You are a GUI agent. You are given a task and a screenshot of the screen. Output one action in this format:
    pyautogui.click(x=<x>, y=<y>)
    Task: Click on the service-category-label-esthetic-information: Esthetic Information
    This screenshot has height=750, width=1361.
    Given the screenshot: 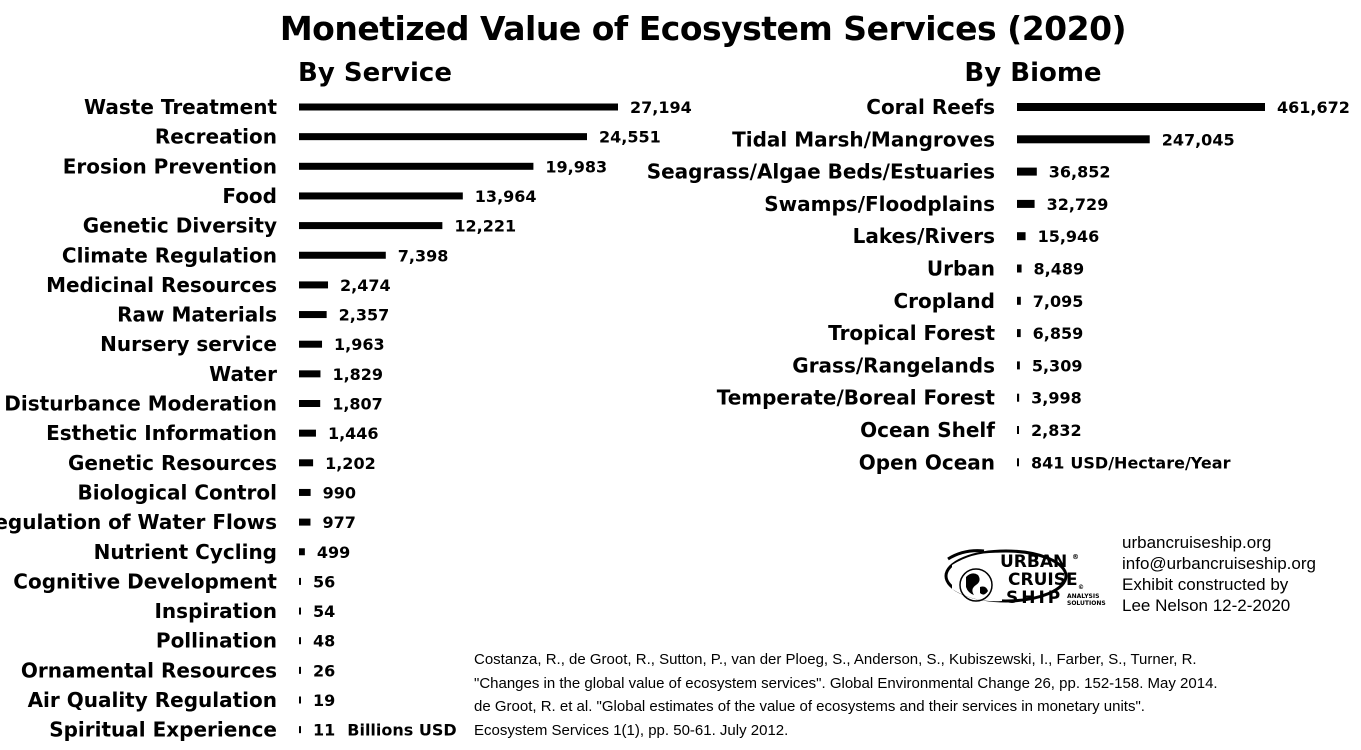 What is the action you would take?
    pyautogui.click(x=161, y=433)
    